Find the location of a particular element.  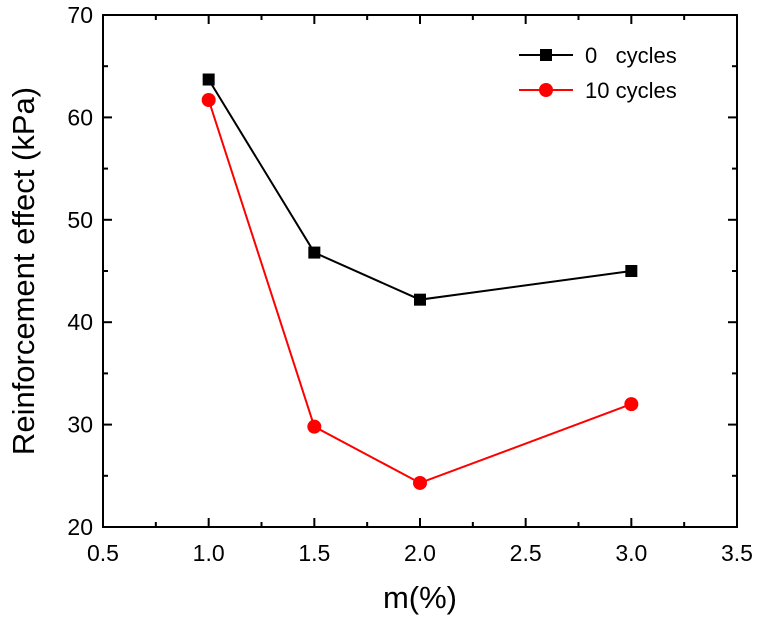

legend-label-1: 10 cycles is located at coordinates (631, 90).